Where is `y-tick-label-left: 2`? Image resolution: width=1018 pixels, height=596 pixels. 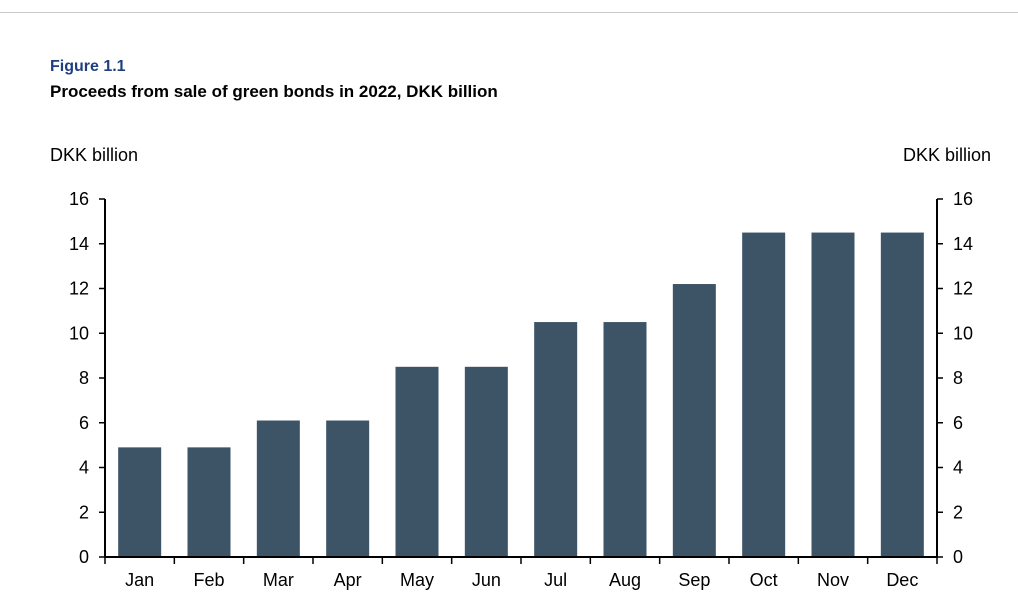
y-tick-label-left: 2 is located at coordinates (84, 512).